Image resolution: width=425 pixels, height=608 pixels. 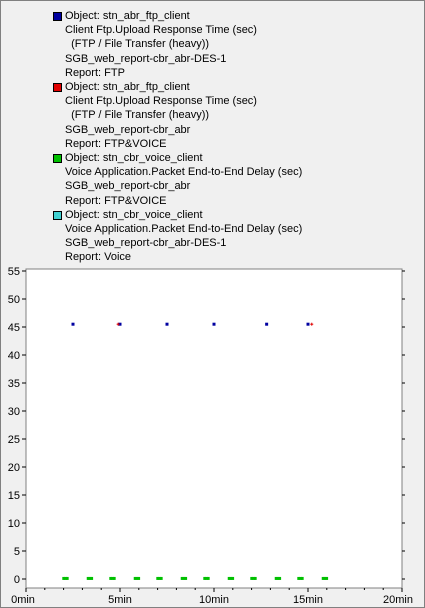 What do you see at coordinates (214, 600) in the screenshot?
I see `x-tick-label: 10min` at bounding box center [214, 600].